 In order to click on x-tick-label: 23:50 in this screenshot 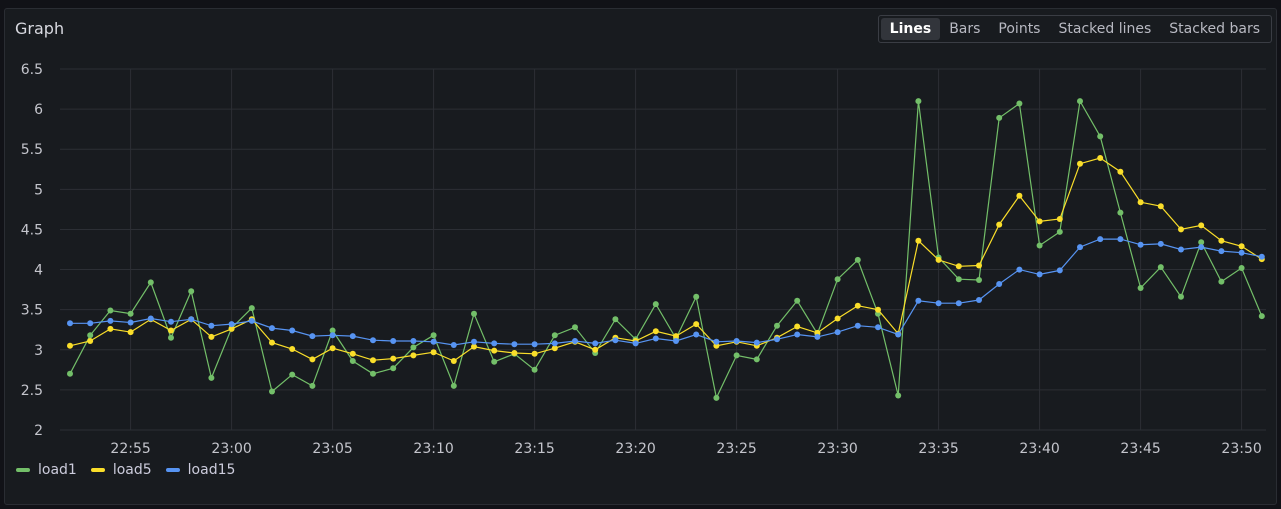, I will do `click(1241, 449)`.